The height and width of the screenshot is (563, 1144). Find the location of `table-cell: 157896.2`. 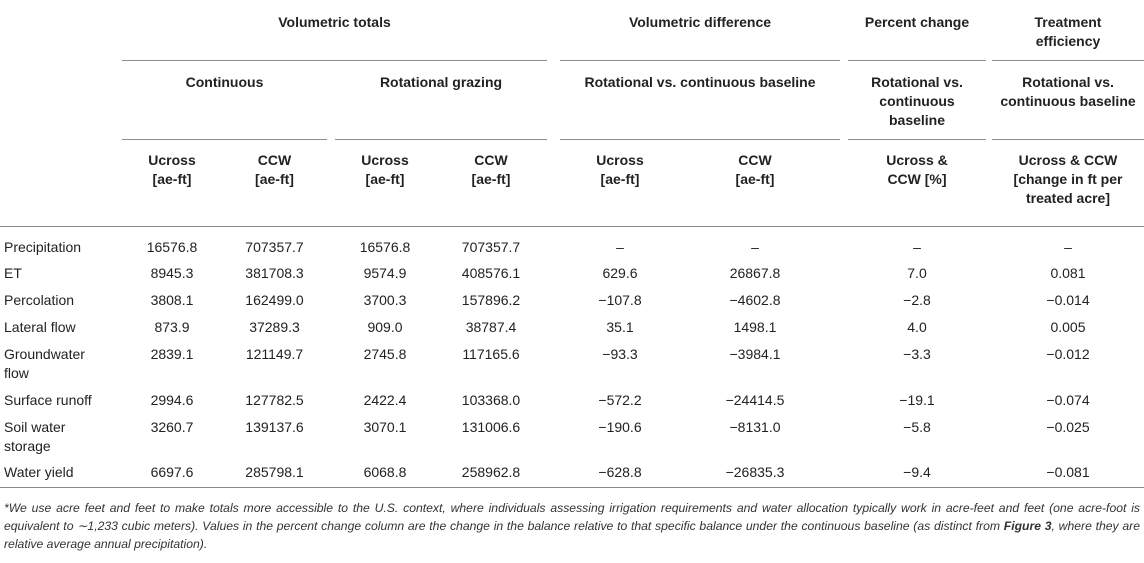

table-cell: 157896.2 is located at coordinates (491, 300).